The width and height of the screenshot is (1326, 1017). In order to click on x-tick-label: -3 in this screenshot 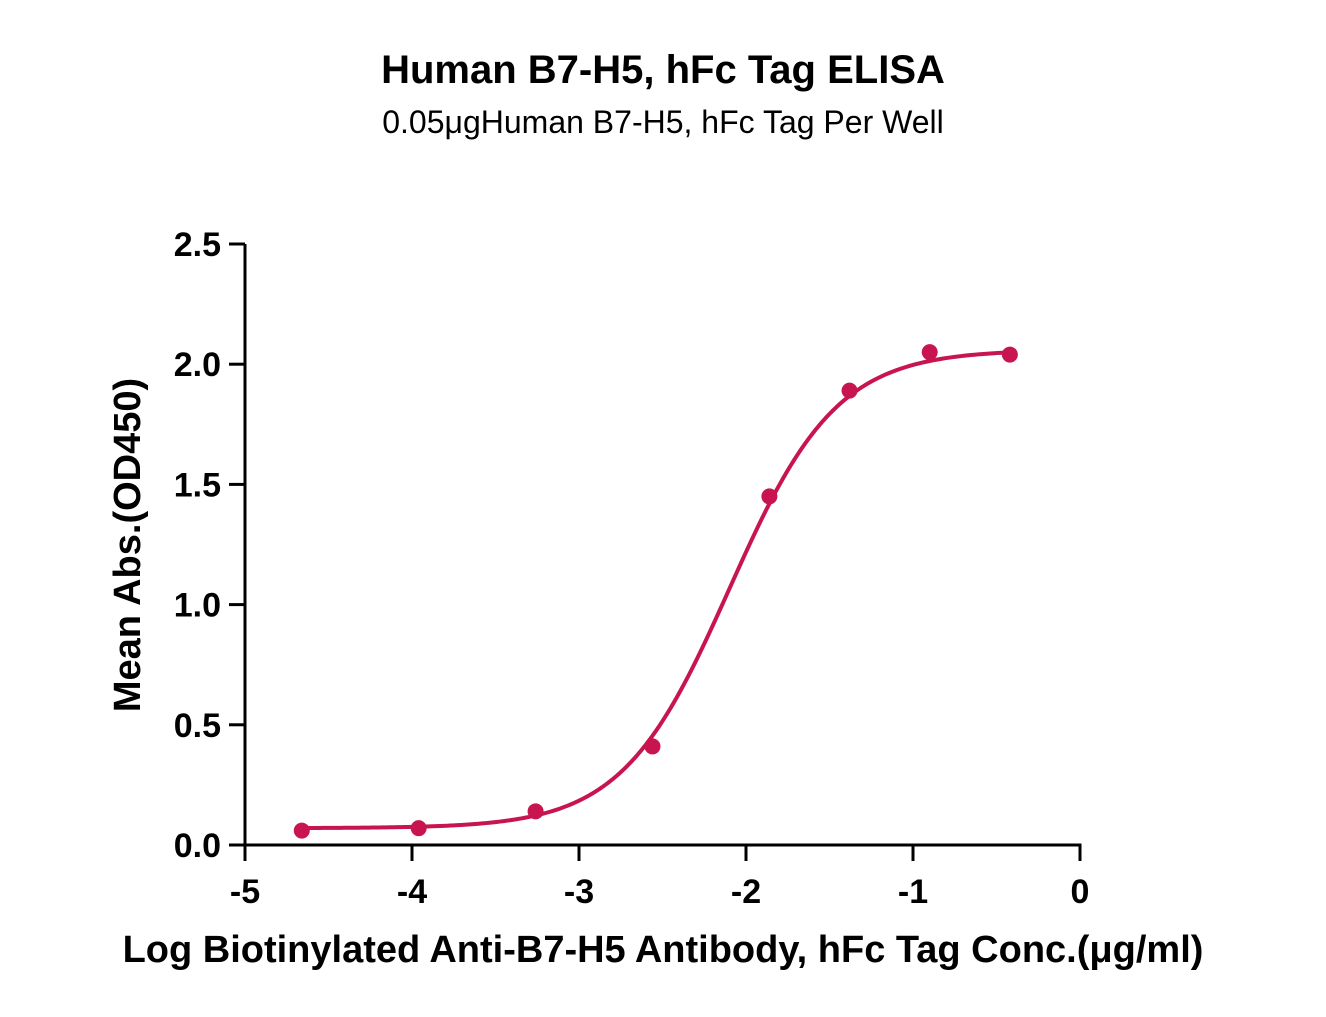, I will do `click(579, 892)`.